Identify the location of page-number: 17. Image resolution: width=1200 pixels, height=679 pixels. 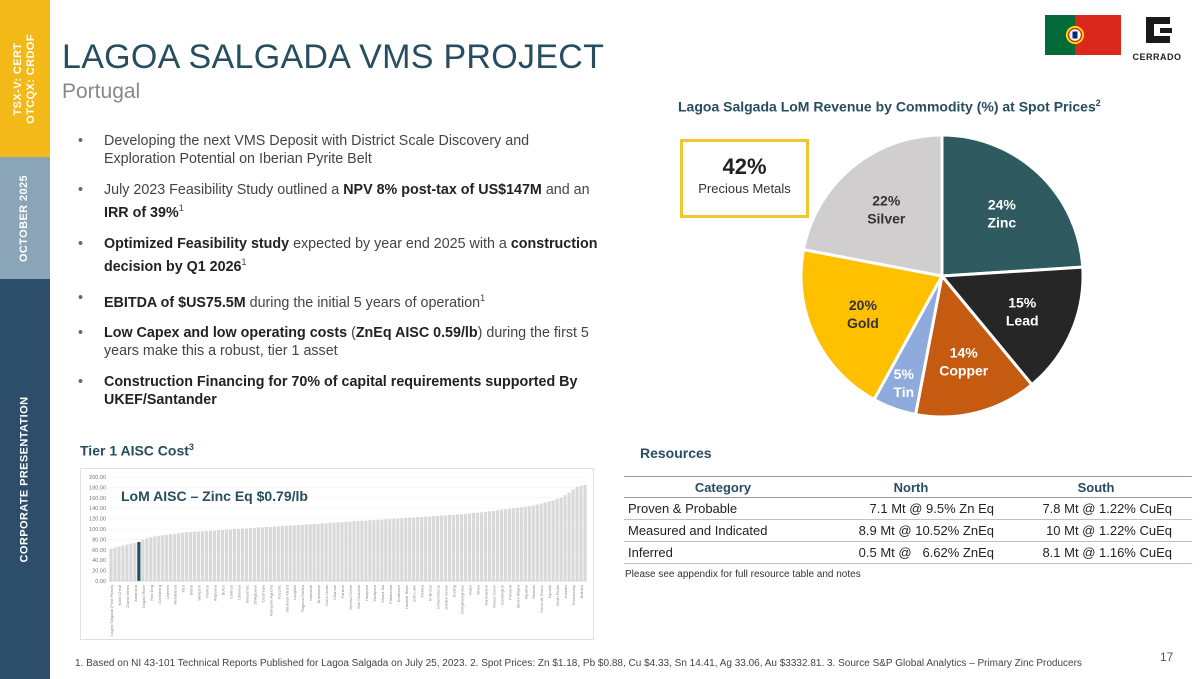
(1167, 657).